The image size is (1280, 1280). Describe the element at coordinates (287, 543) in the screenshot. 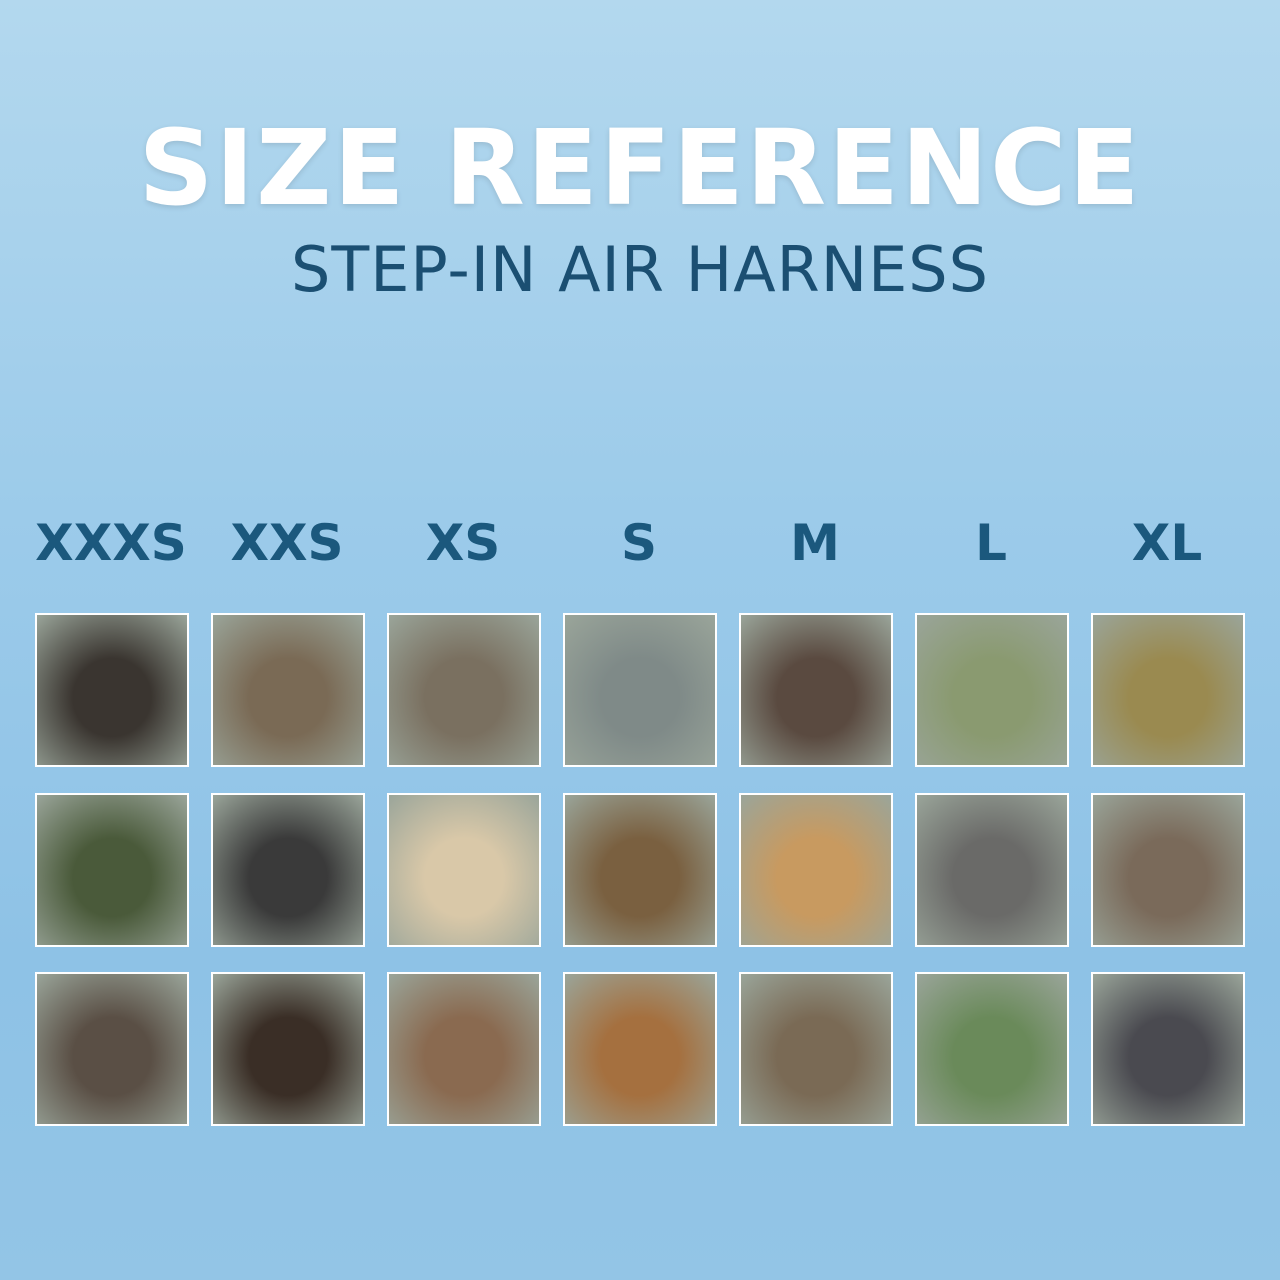

I see `size-label: XXS` at that location.